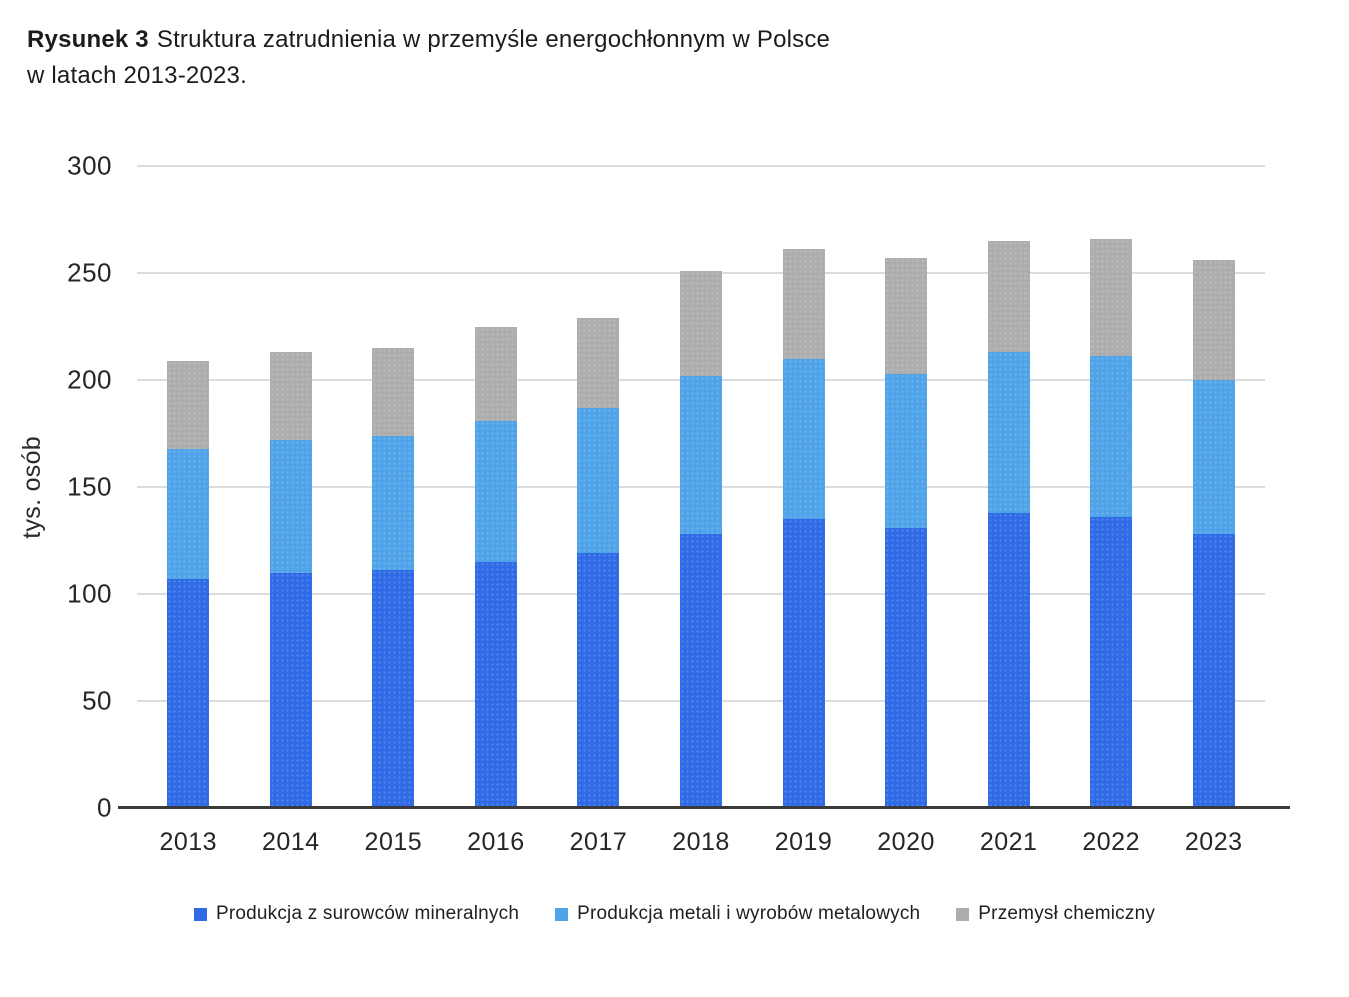 This screenshot has height=997, width=1349. I want to click on x-axis-line, so click(704, 807).